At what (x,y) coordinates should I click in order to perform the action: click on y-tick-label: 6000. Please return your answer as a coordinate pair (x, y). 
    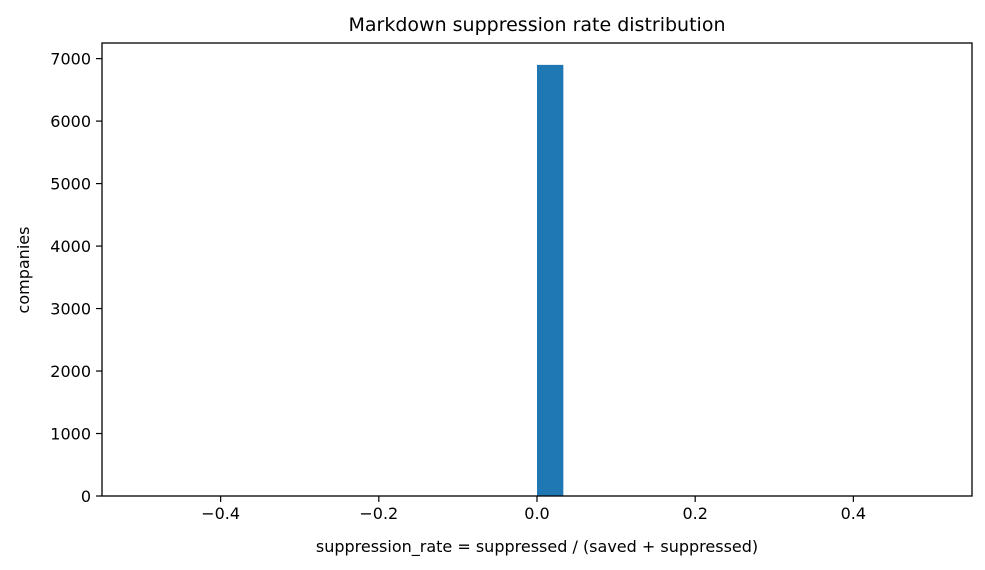
    Looking at the image, I should click on (70, 121).